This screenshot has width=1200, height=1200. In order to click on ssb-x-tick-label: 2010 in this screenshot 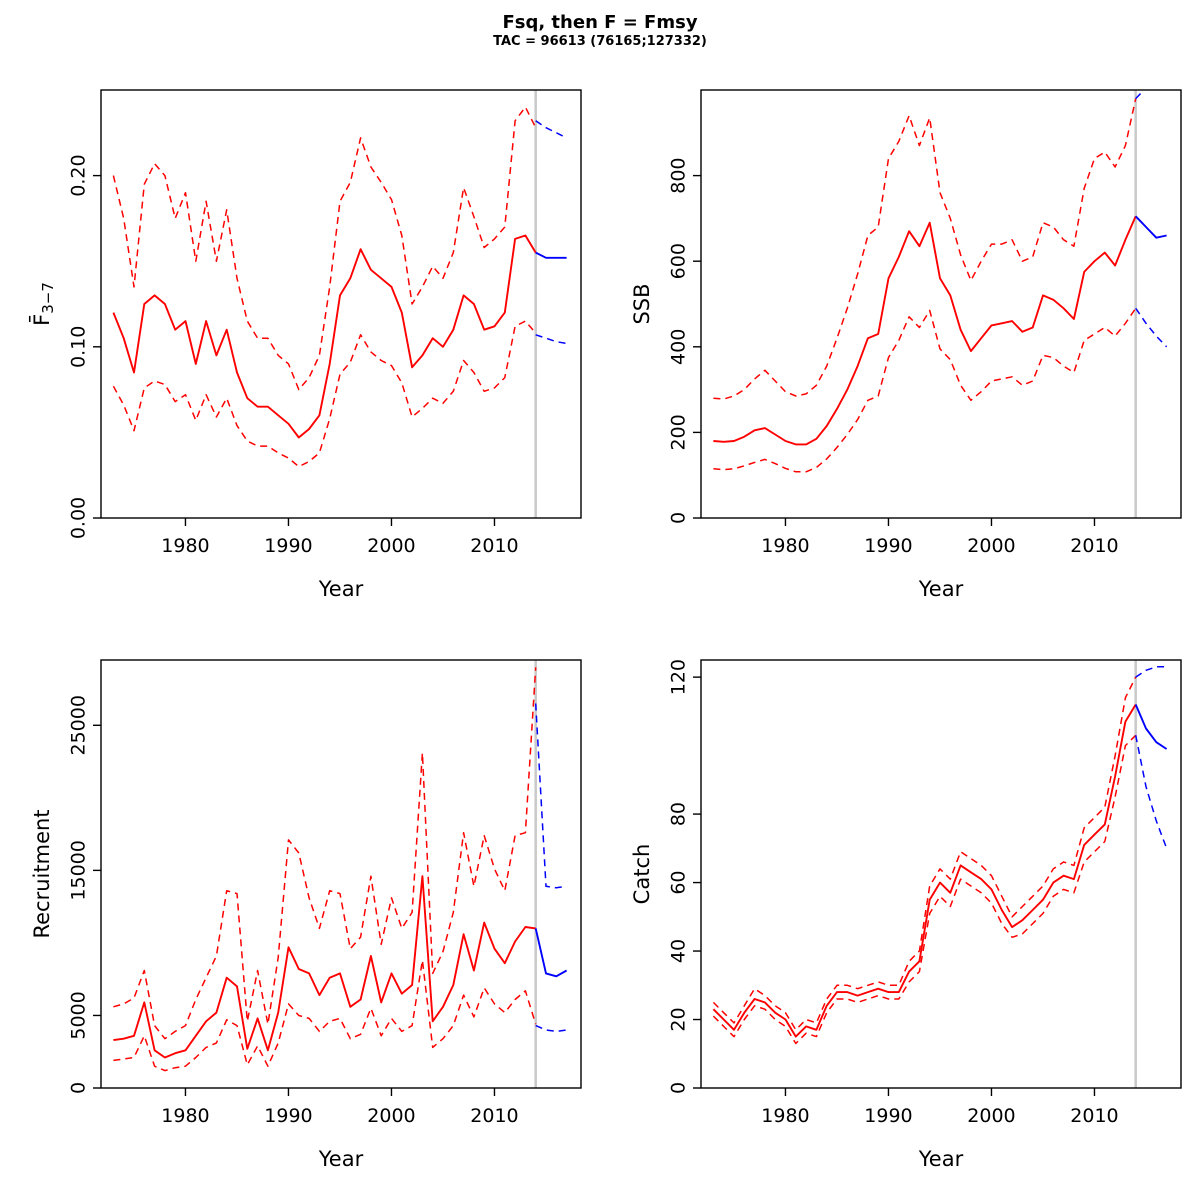, I will do `click(1094, 546)`.